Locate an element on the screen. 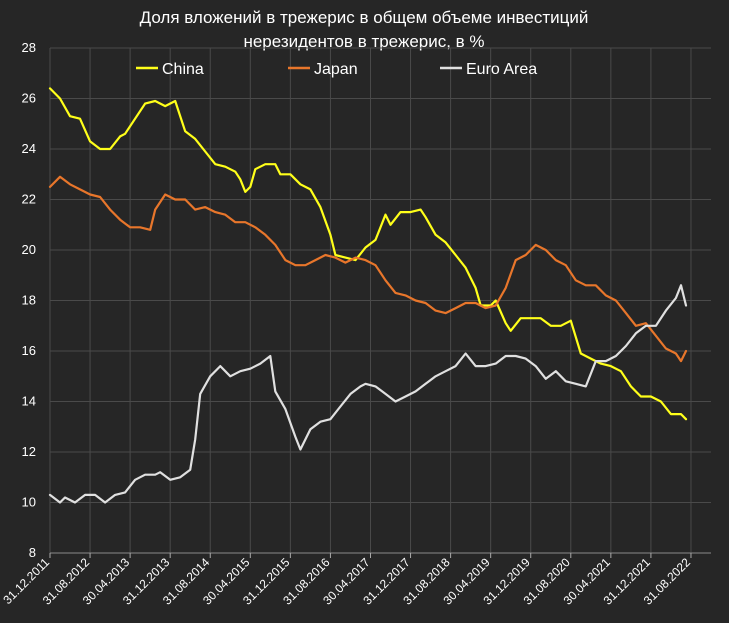 Image resolution: width=729 pixels, height=623 pixels. y-tick-label: 10 is located at coordinates (29, 502).